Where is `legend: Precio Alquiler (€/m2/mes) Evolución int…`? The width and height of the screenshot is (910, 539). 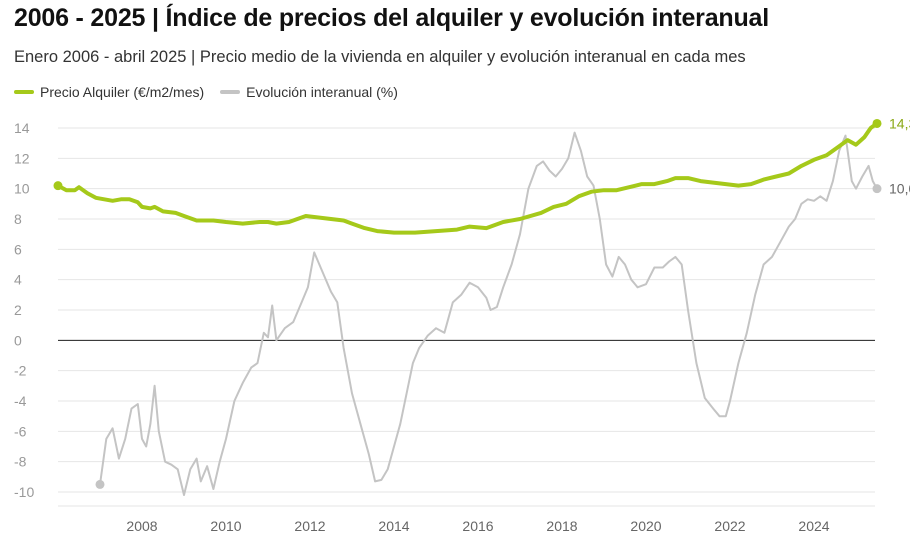 legend: Precio Alquiler (€/m2/mes) Evolución int… is located at coordinates (214, 92).